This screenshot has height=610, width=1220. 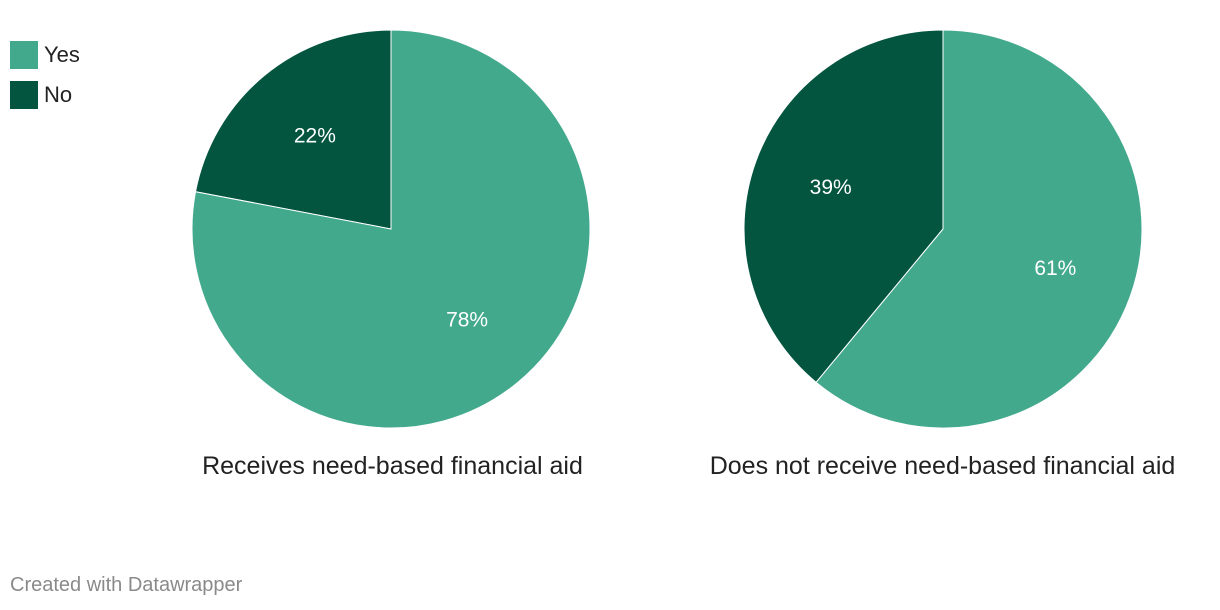 What do you see at coordinates (392, 466) in the screenshot?
I see `pie-title-receives-aid: Receives need-based financial aid` at bounding box center [392, 466].